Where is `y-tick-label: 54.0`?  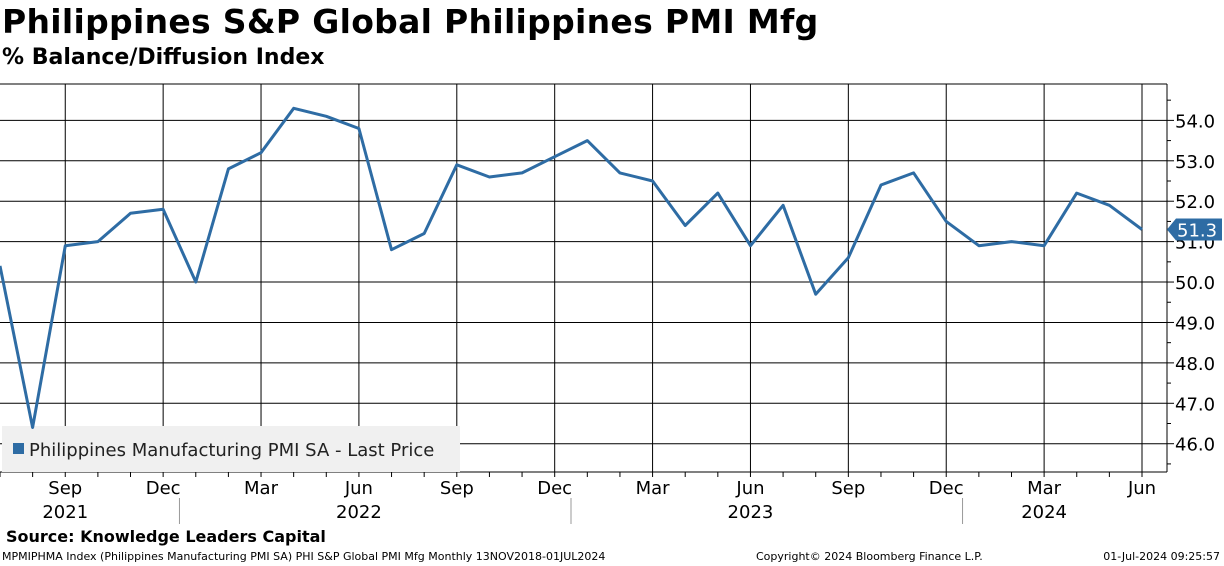 y-tick-label: 54.0 is located at coordinates (1195, 121).